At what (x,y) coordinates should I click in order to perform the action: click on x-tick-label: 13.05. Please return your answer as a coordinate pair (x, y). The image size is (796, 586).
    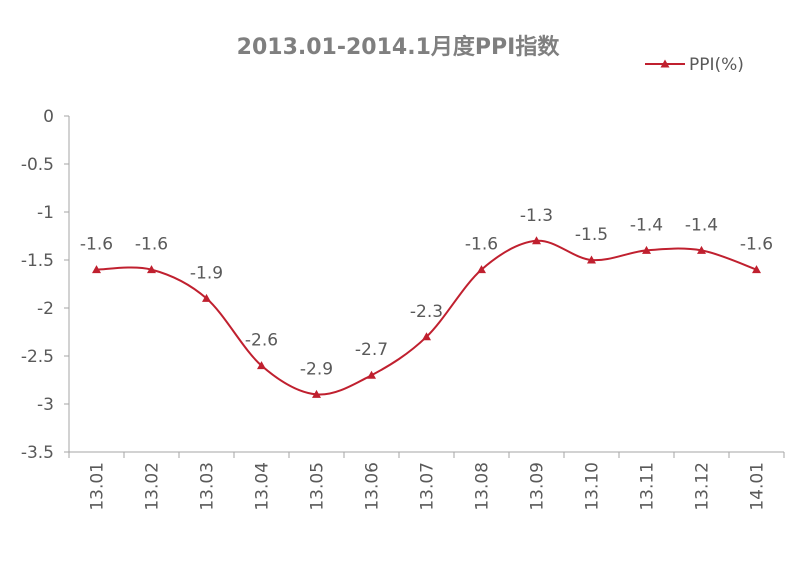
    Looking at the image, I should click on (317, 486).